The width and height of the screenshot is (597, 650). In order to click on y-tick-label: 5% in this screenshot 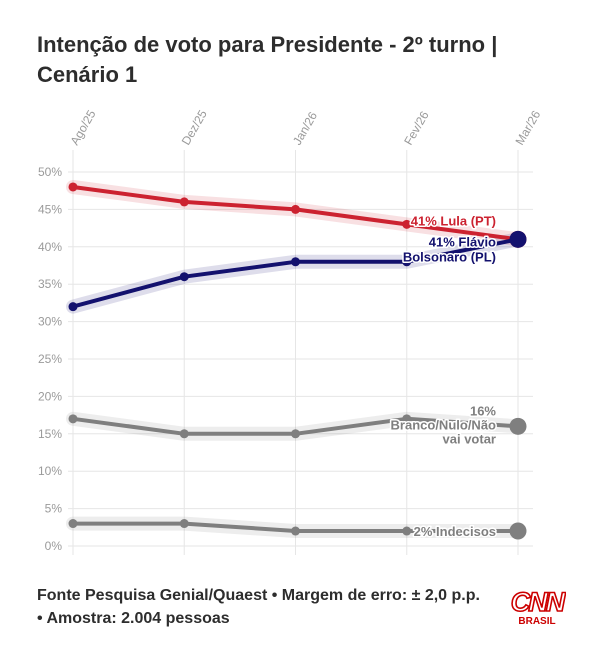, I will do `click(54, 509)`.